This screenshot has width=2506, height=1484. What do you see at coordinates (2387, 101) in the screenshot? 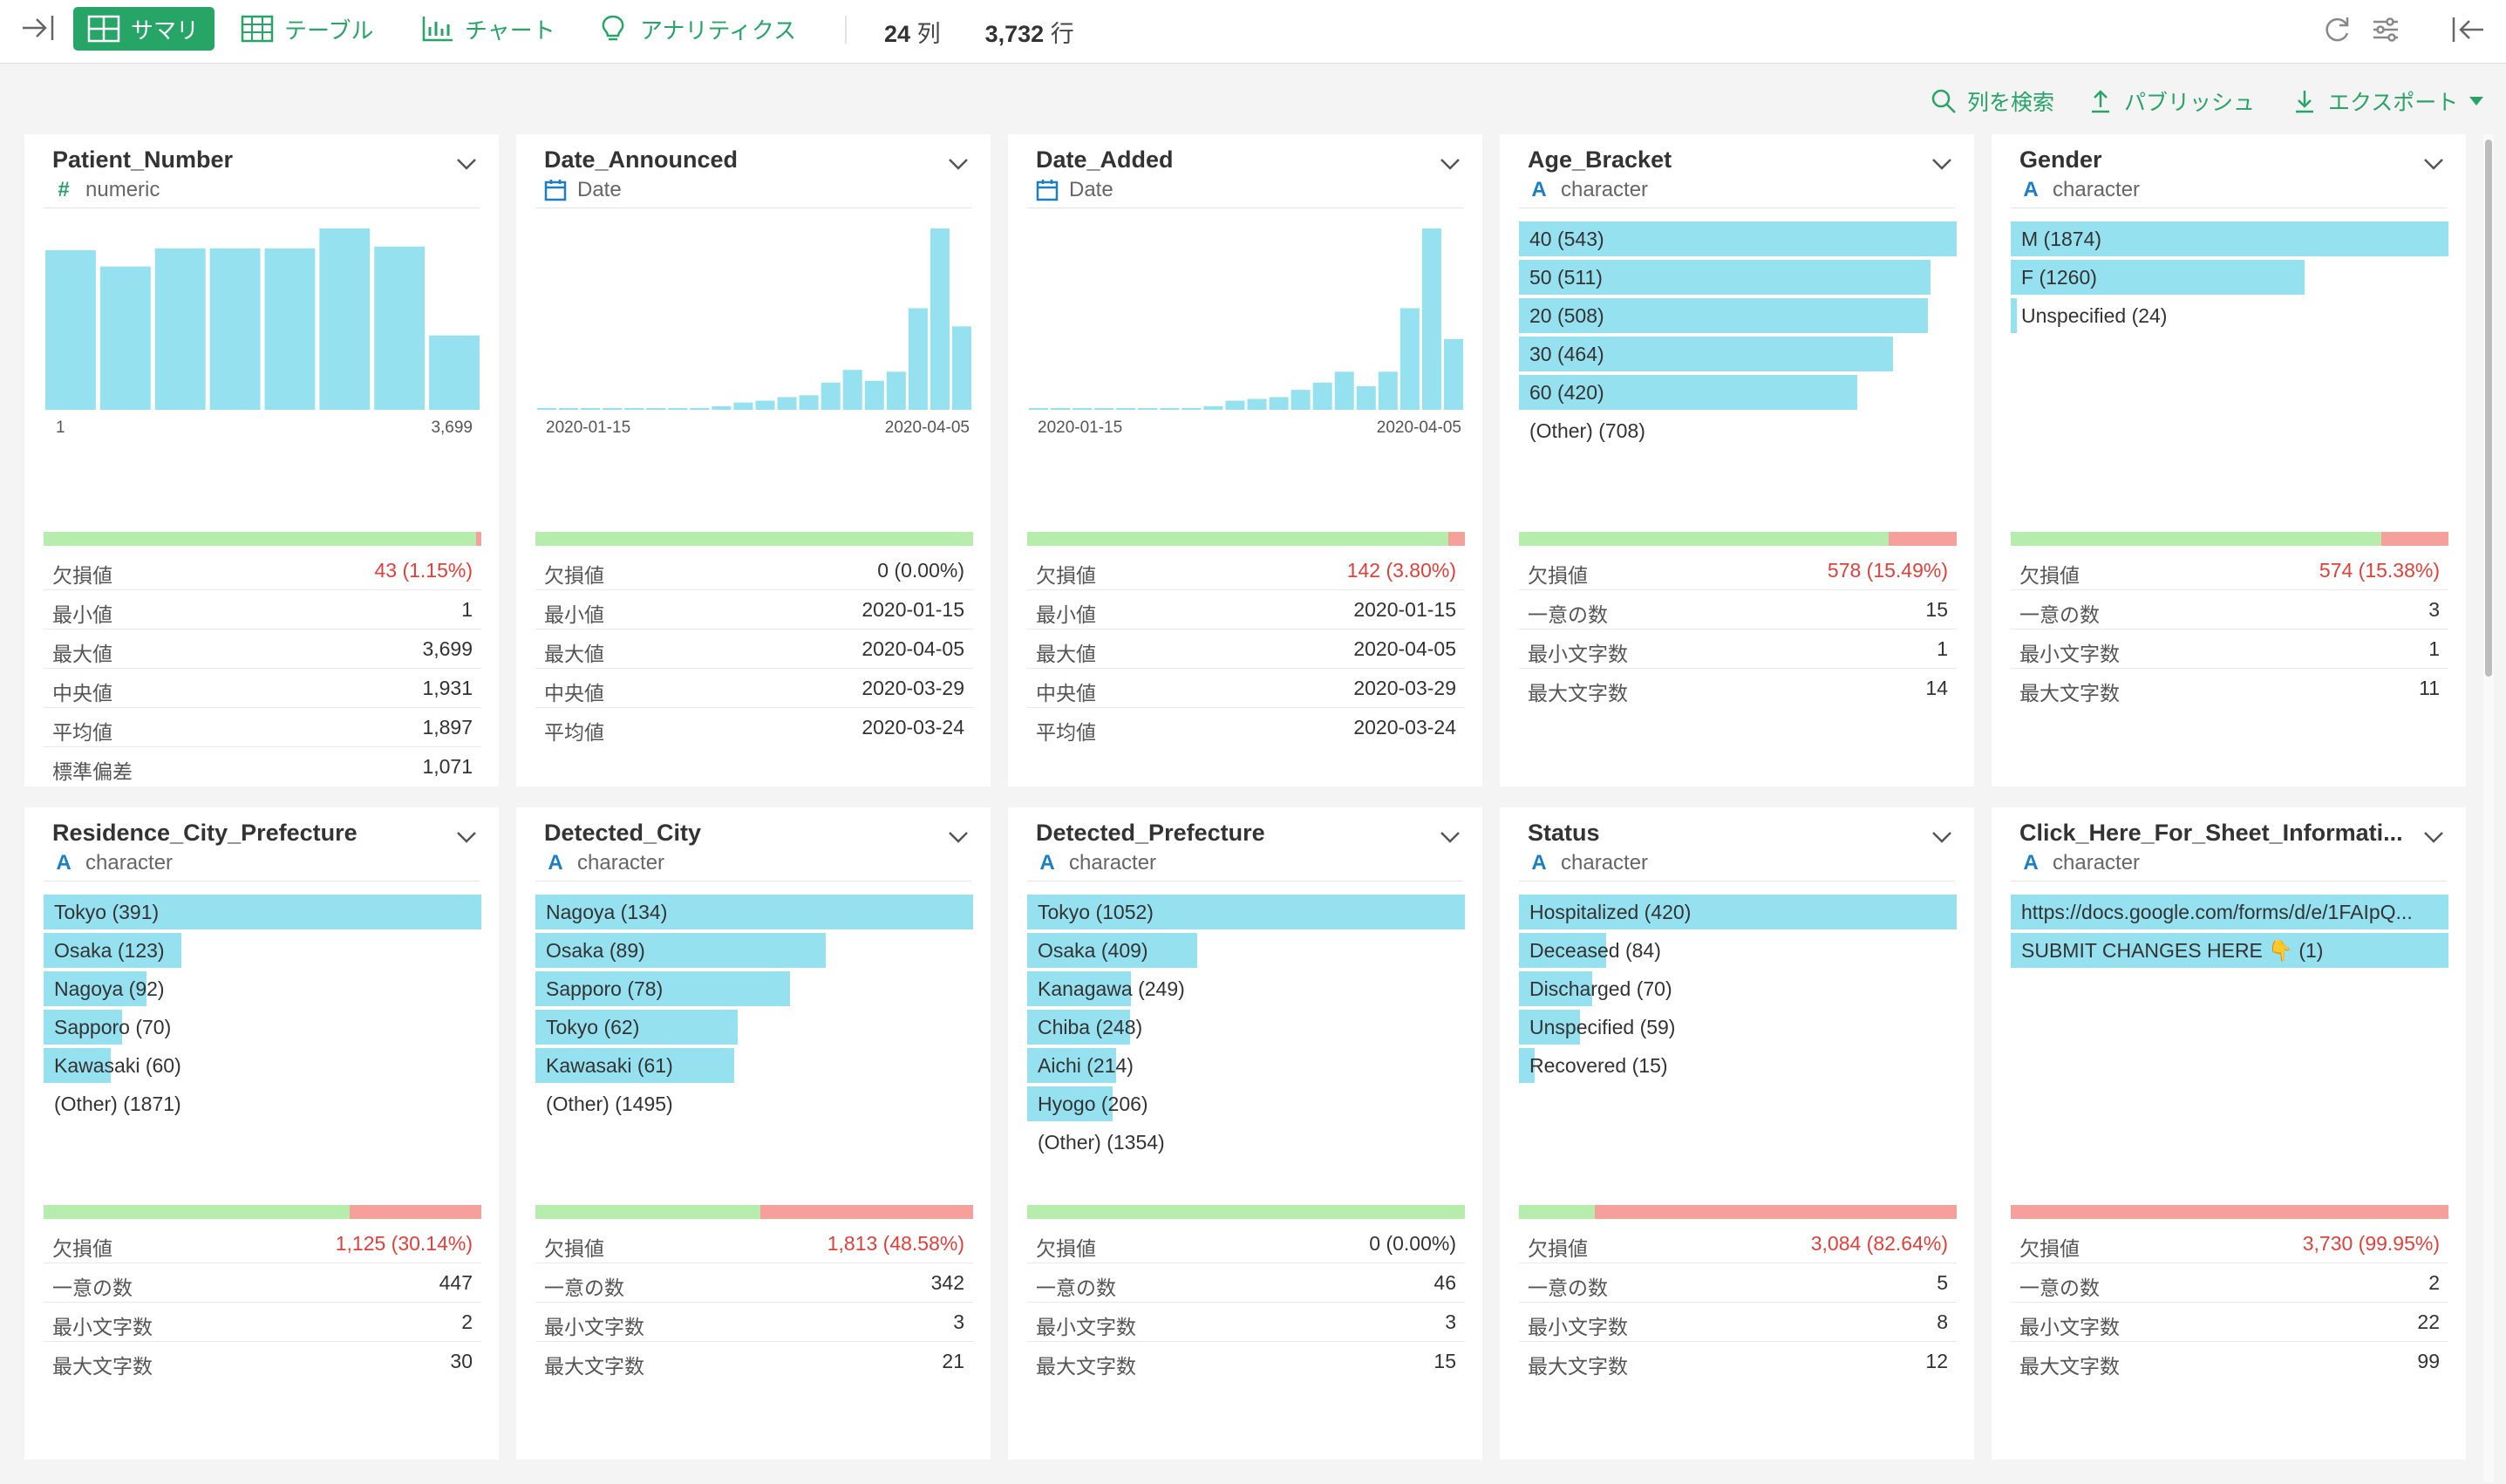
I see `export-button: エクスポート` at bounding box center [2387, 101].